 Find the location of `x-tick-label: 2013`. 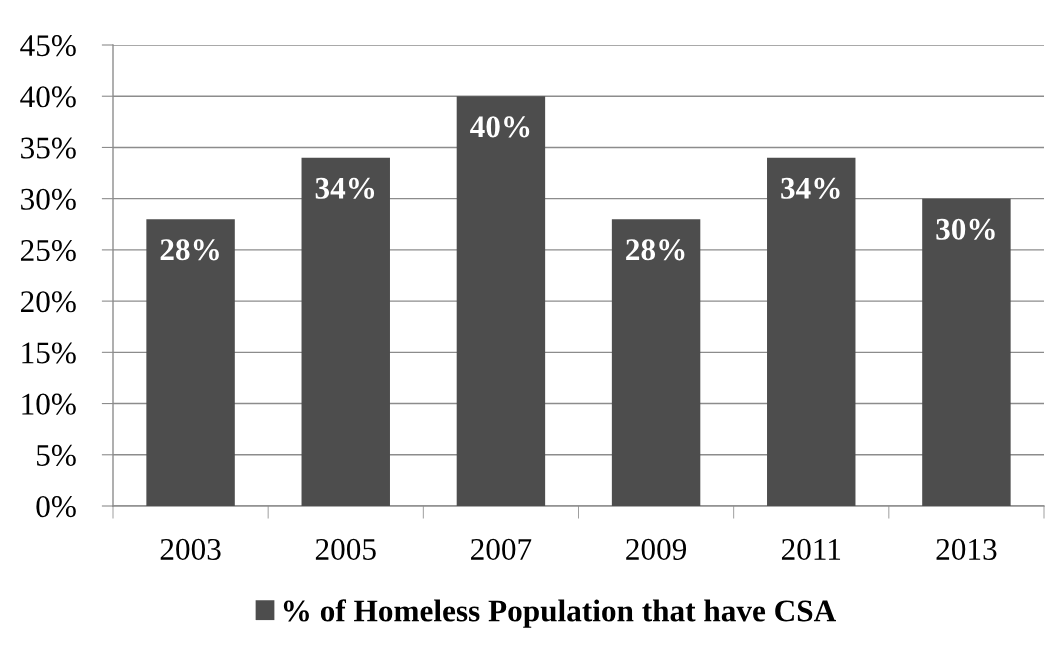

x-tick-label: 2013 is located at coordinates (966, 549).